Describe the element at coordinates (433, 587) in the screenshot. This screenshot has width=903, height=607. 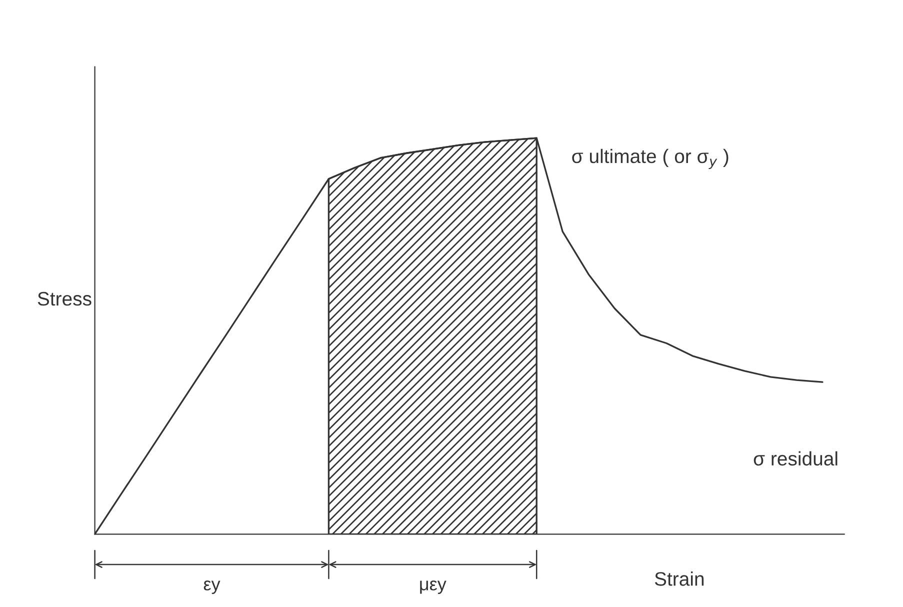
I see `text: μεy` at that location.